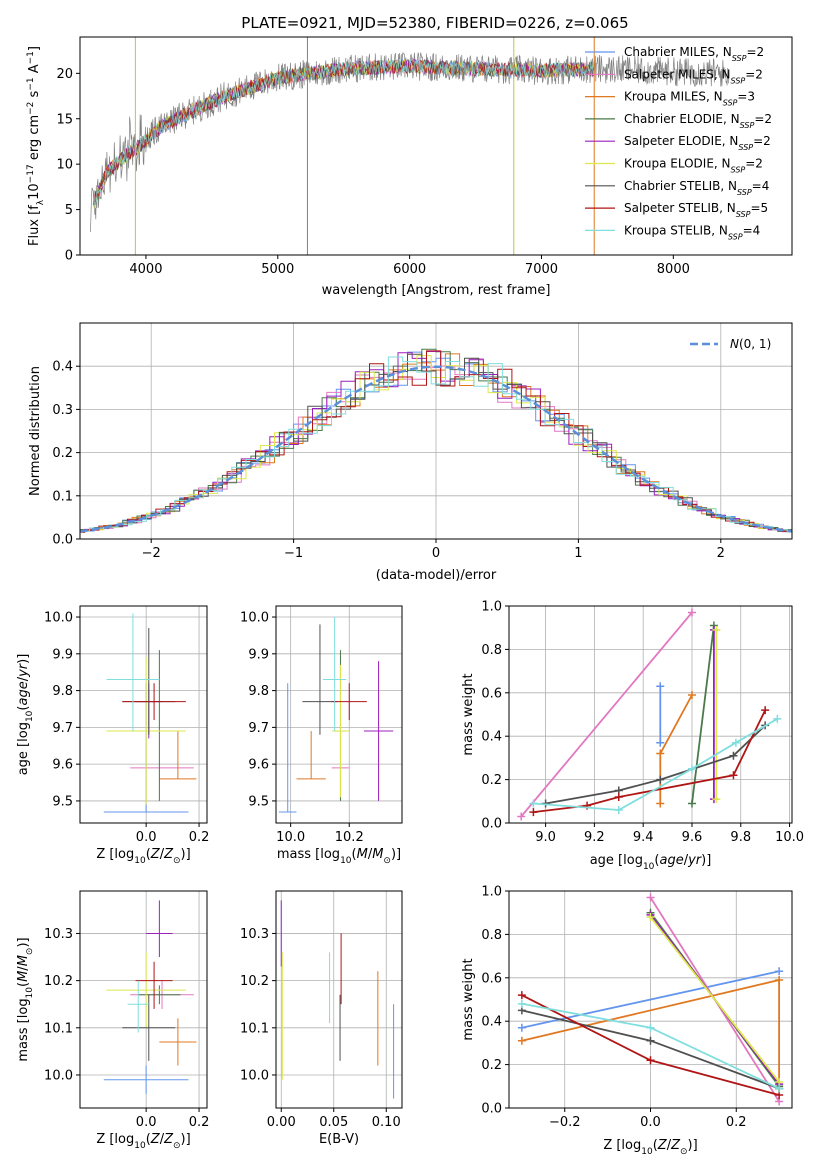 The height and width of the screenshot is (1170, 819). I want to click on x-tick-label: 9.4, so click(643, 837).